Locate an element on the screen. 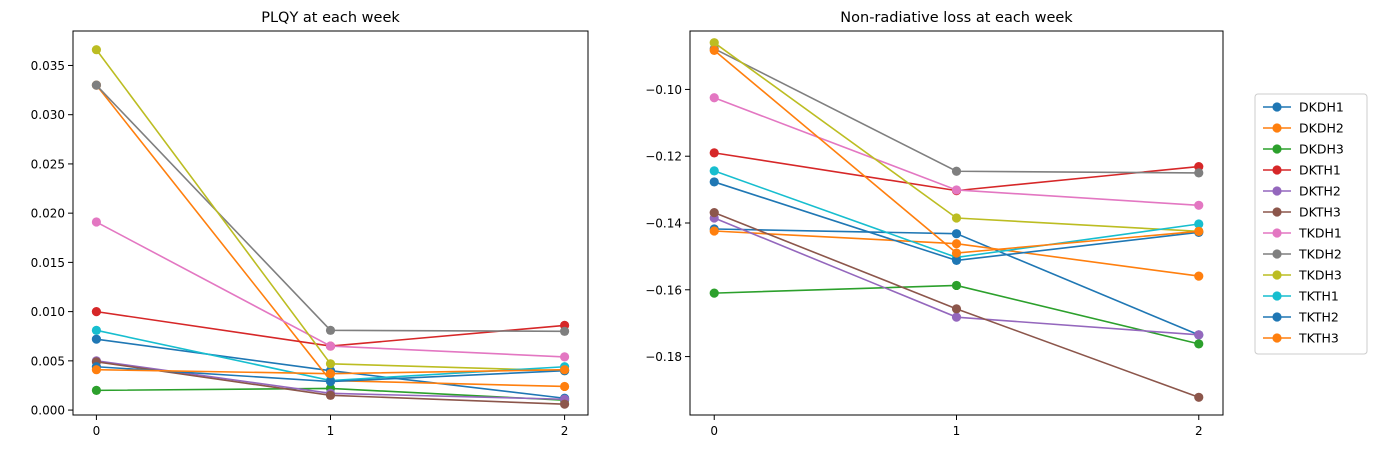 The image size is (1375, 449). legend-entry-dkth2: DKTH2 is located at coordinates (1302, 191).